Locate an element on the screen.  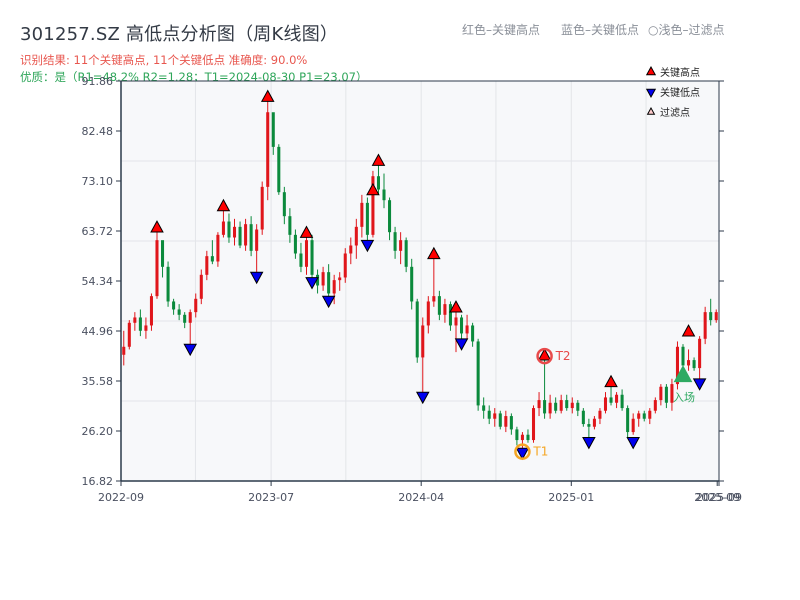
y-tick-label: 26.20 is located at coordinates (98, 431).